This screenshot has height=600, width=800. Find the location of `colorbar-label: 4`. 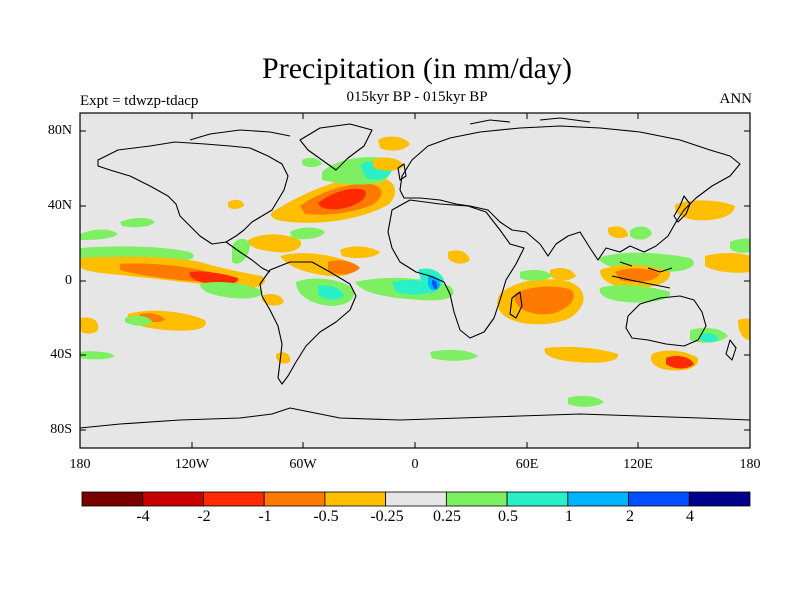

colorbar-label: 4 is located at coordinates (690, 516).